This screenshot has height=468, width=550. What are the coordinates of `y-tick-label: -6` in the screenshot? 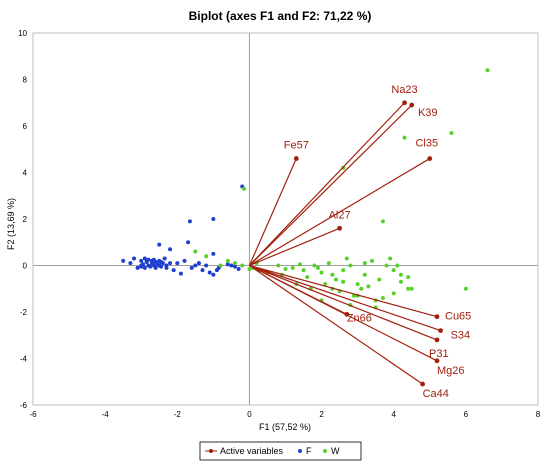 It's located at (24, 405).